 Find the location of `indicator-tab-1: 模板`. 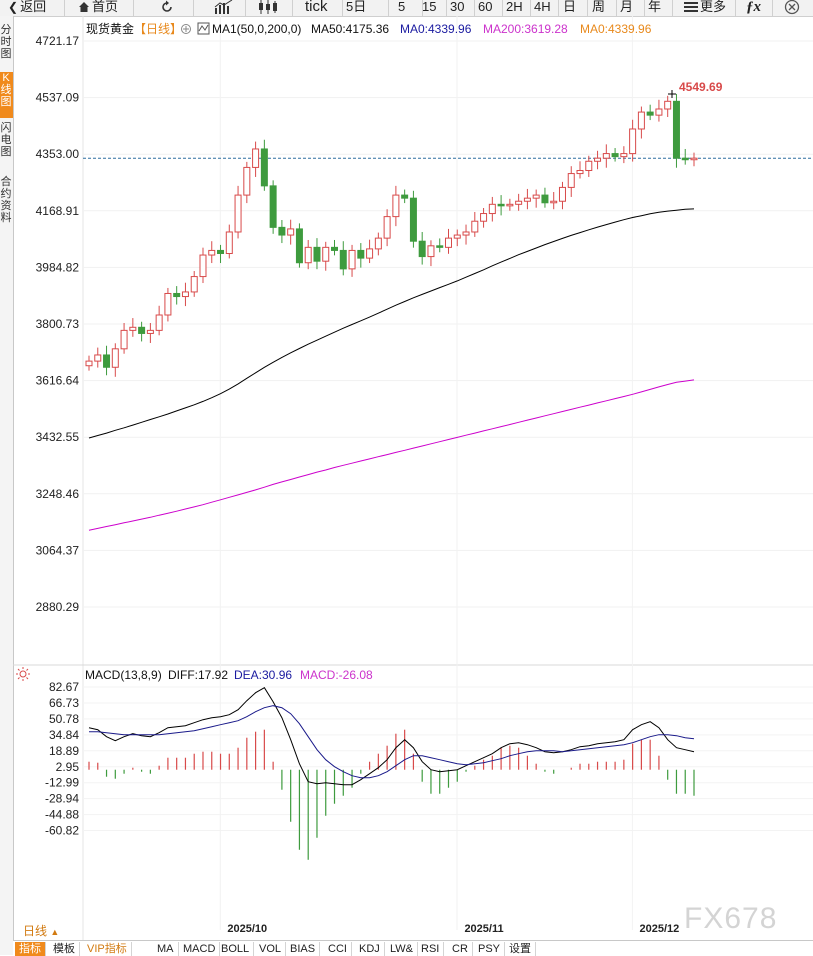

indicator-tab-1: 模板 is located at coordinates (64, 949).